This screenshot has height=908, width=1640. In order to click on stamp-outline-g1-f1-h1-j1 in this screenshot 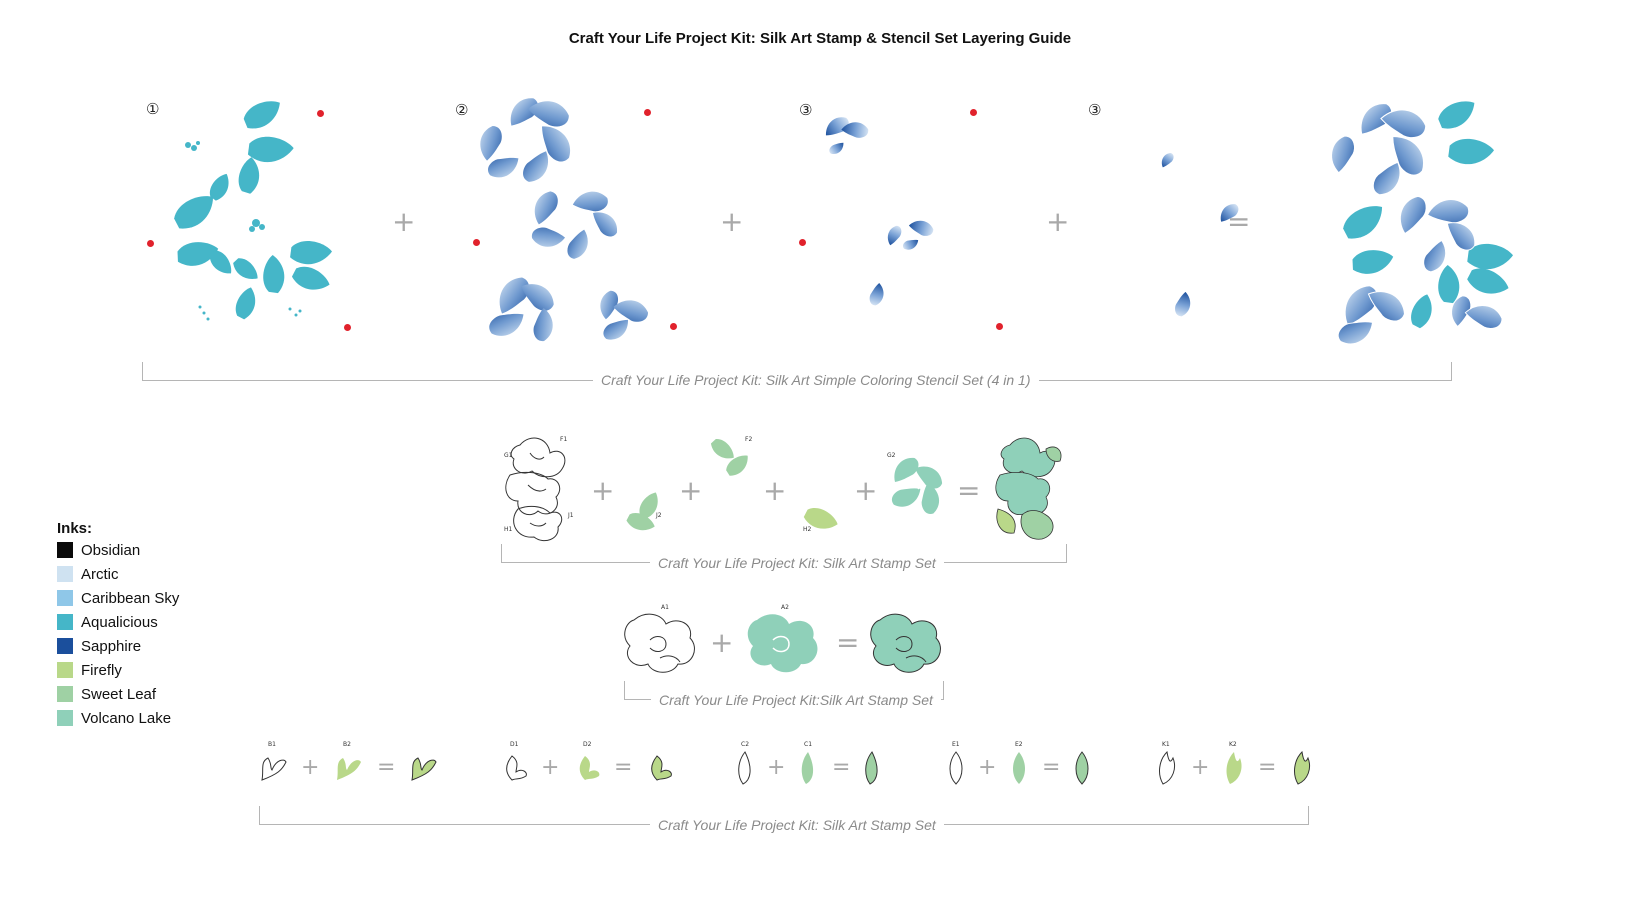, I will do `click(535, 489)`.